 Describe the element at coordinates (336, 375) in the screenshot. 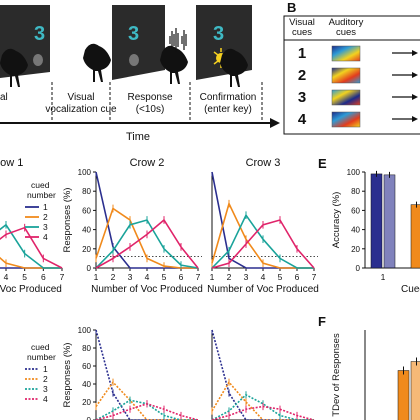

I see `y-axis-label: TDev of Responses` at that location.